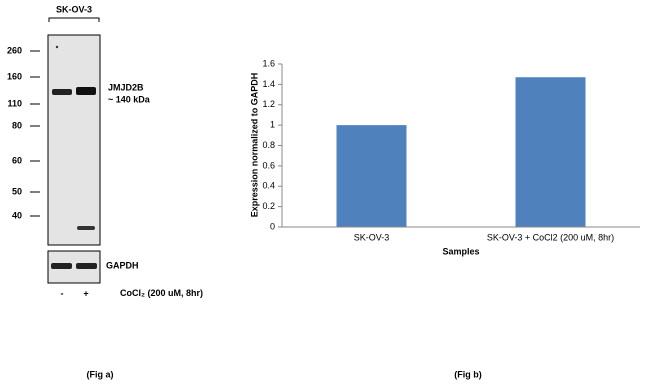 The width and height of the screenshot is (650, 386). I want to click on x-axis-label: Samples, so click(460, 251).